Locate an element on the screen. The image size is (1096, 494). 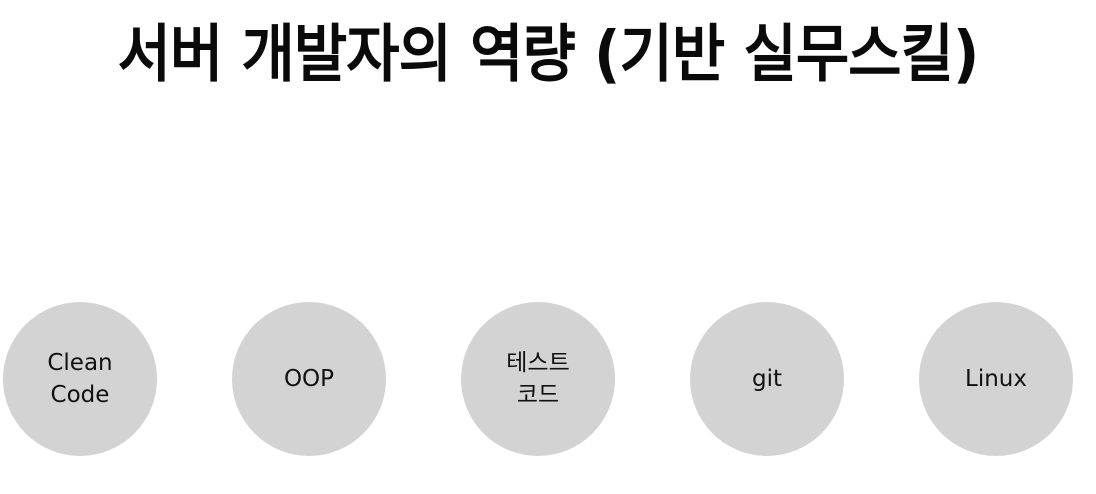
skill-label: OOP is located at coordinates (309, 379).